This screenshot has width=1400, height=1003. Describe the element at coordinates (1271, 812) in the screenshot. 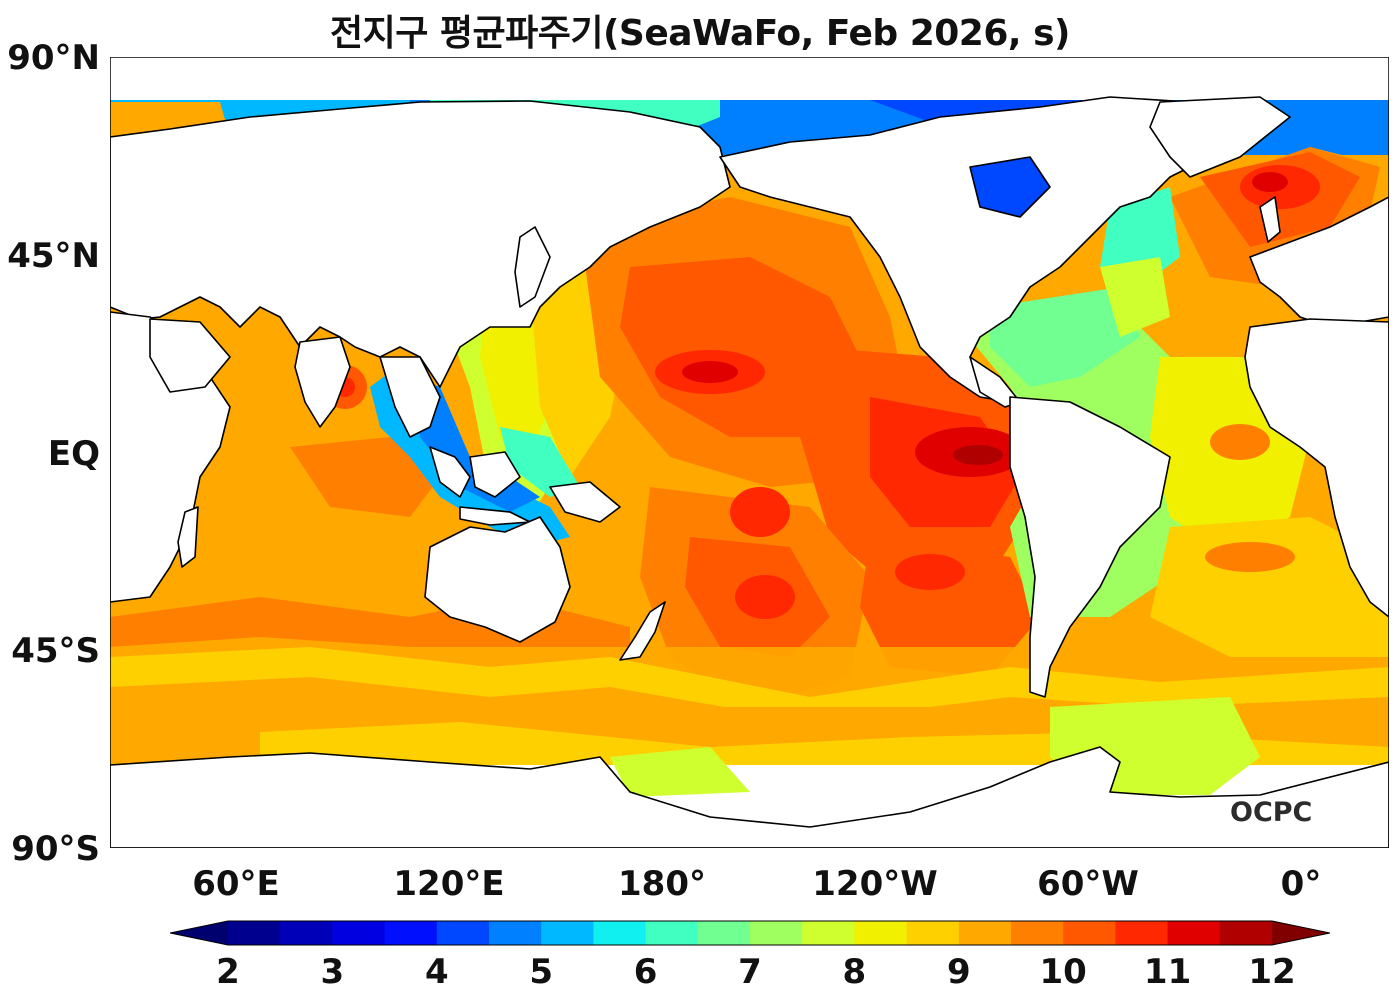

I see `ocpc-logo: OCPC` at that location.